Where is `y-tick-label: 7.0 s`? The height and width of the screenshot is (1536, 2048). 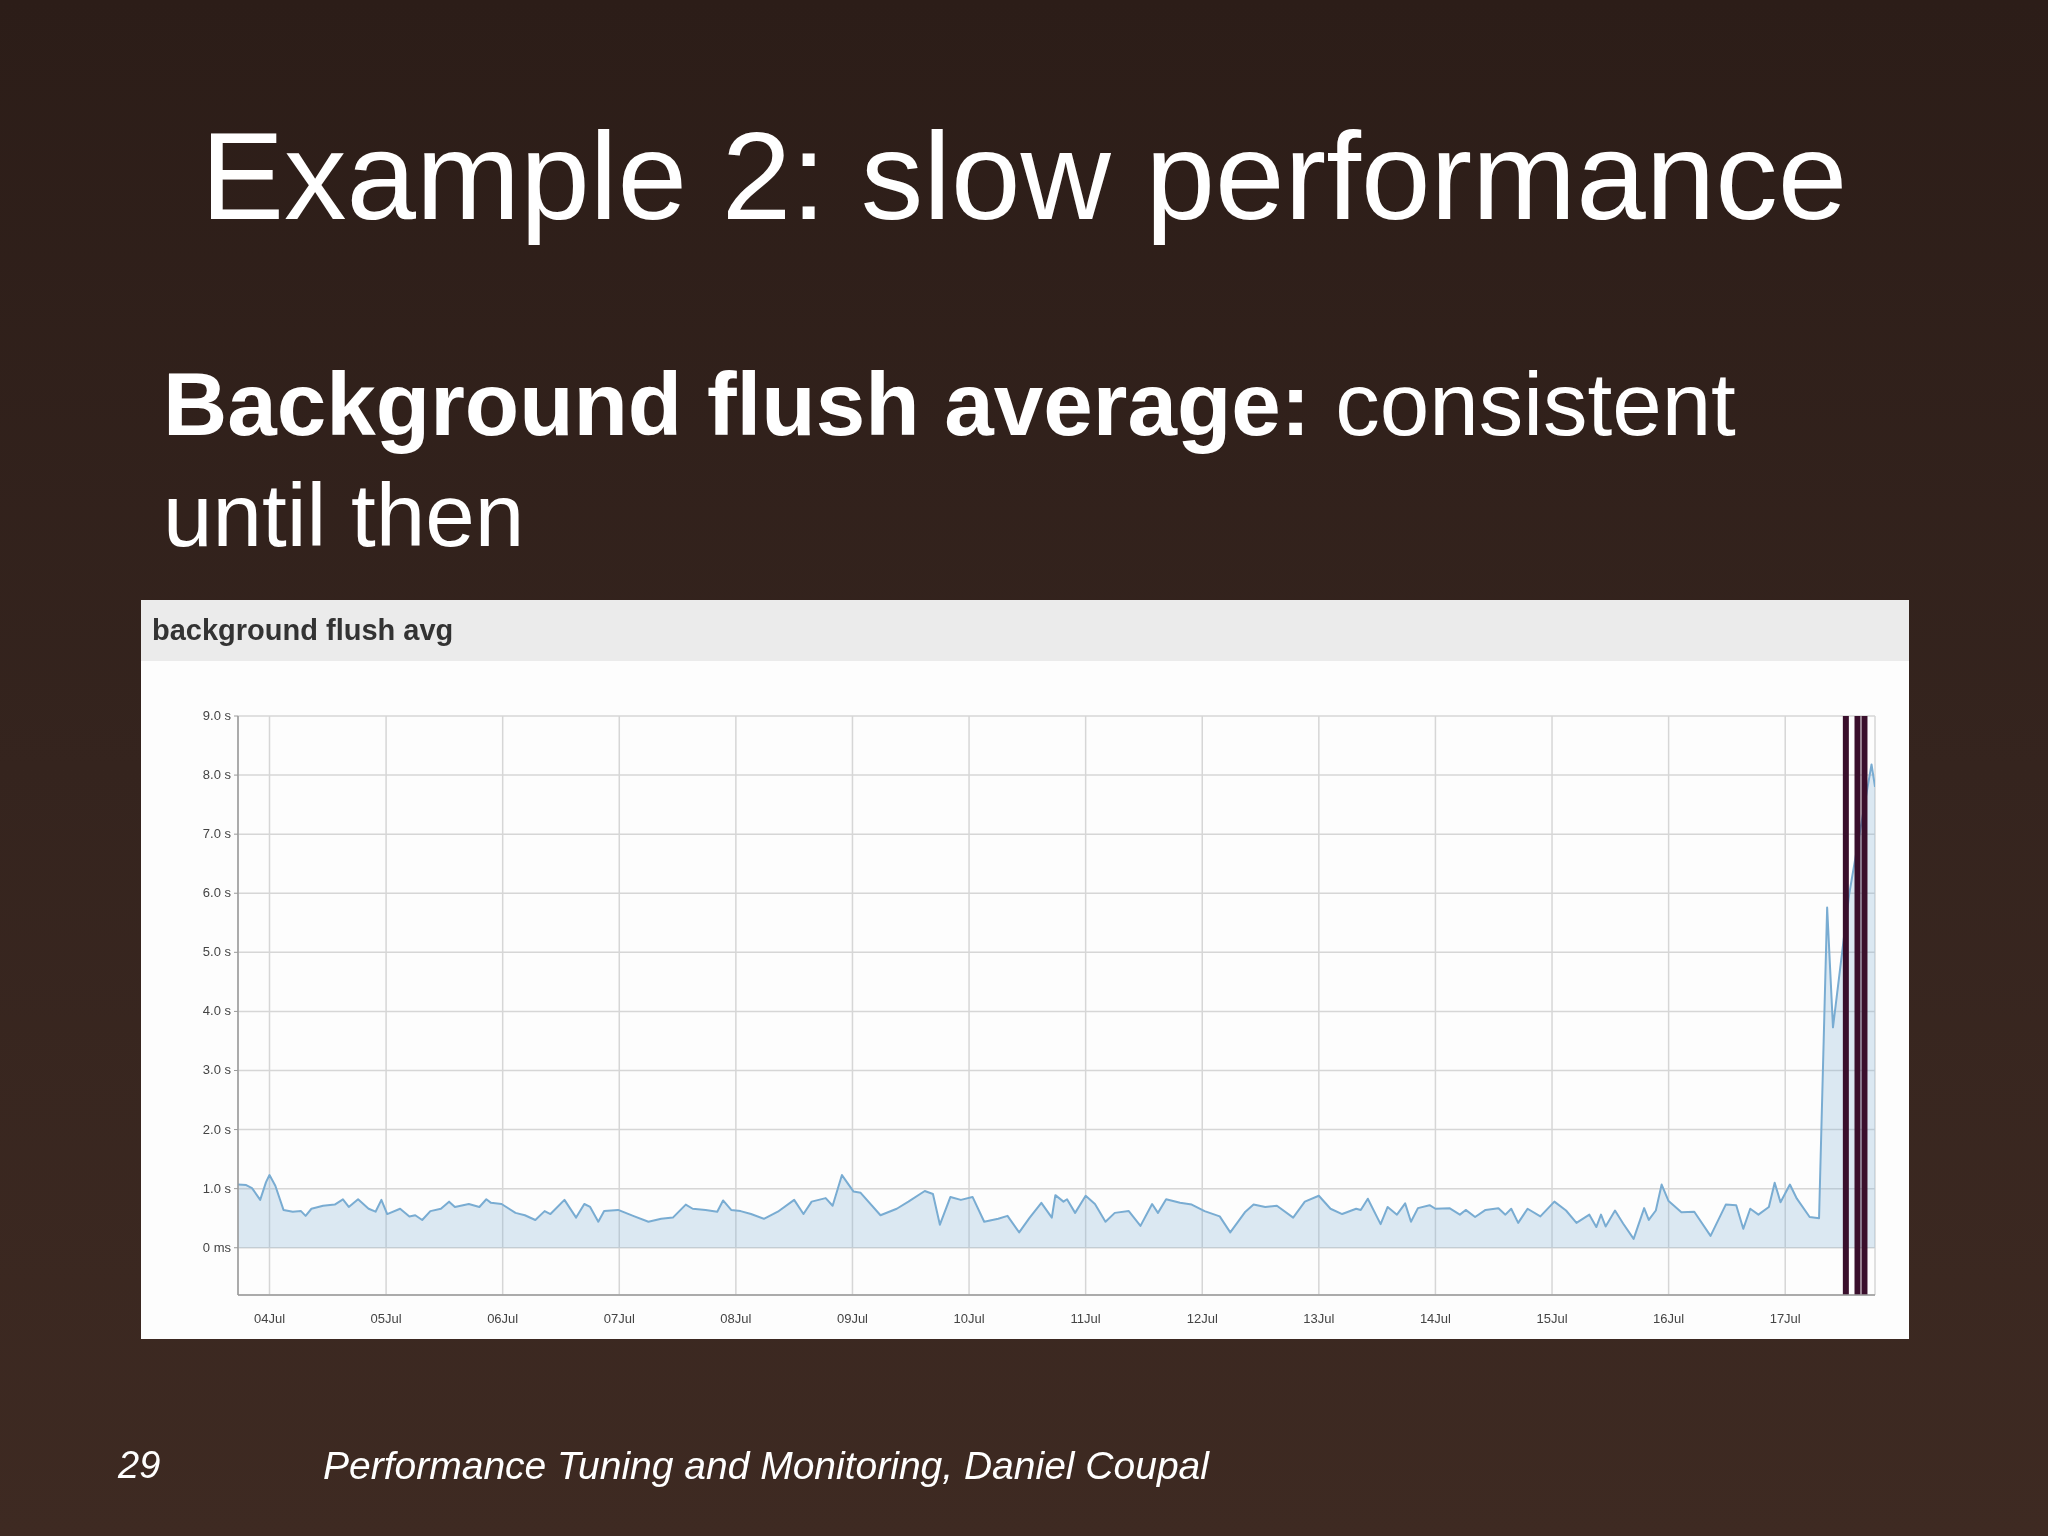 y-tick-label: 7.0 s is located at coordinates (217, 834).